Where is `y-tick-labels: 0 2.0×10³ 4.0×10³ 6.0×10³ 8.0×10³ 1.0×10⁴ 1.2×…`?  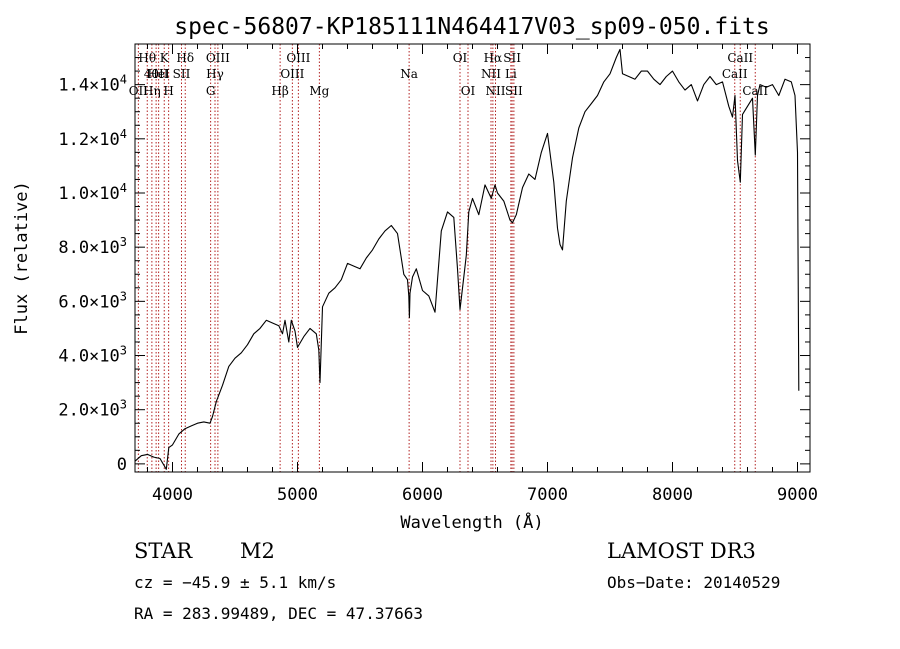
y-tick-labels: 0 2.0×10³ 4.0×10³ 6.0×10³ 8.0×10³ 1.0×10⁴ 1.2×… is located at coordinates (92, 274).